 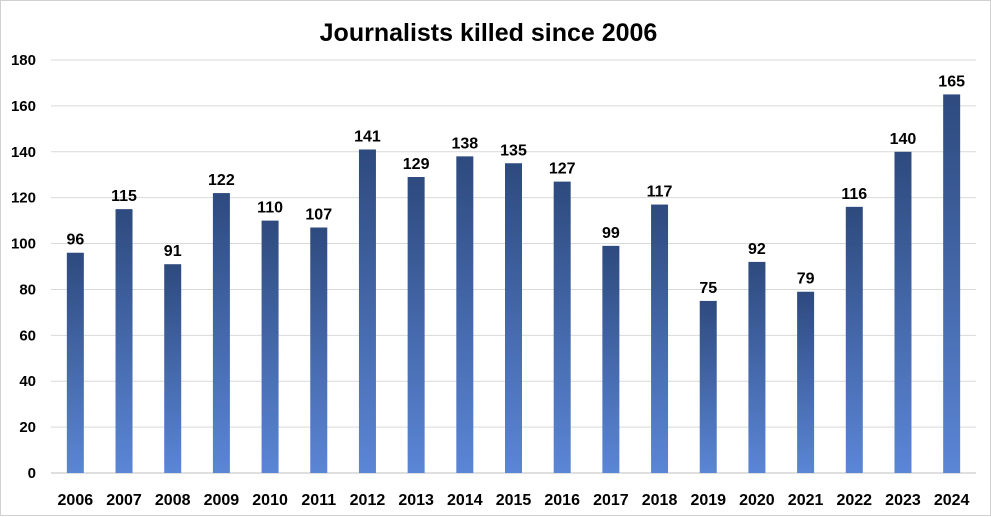 I want to click on x-tick-label-2019: 2019, so click(x=708, y=500).